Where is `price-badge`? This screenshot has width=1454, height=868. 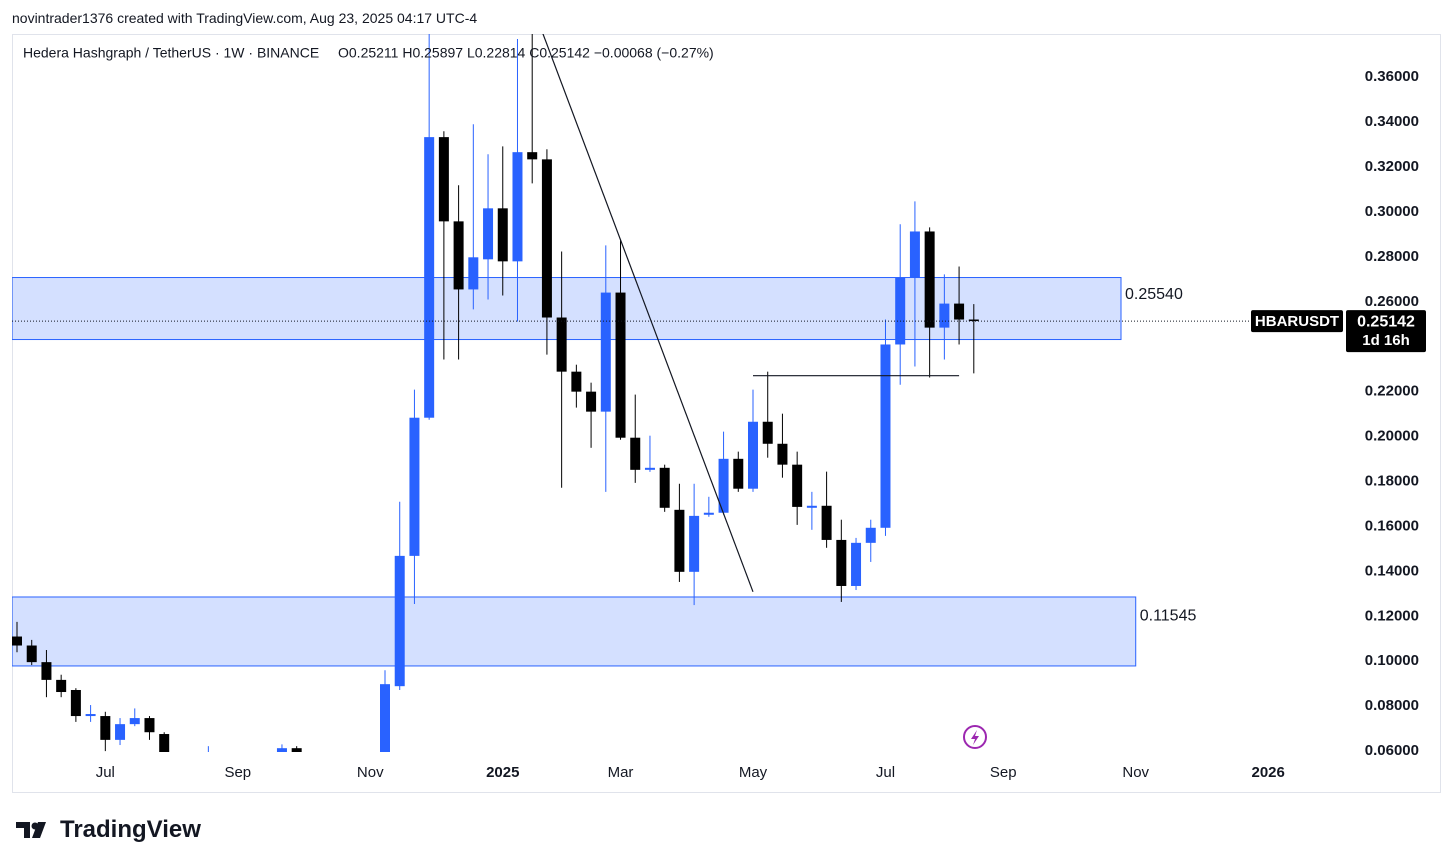 price-badge is located at coordinates (1386, 331).